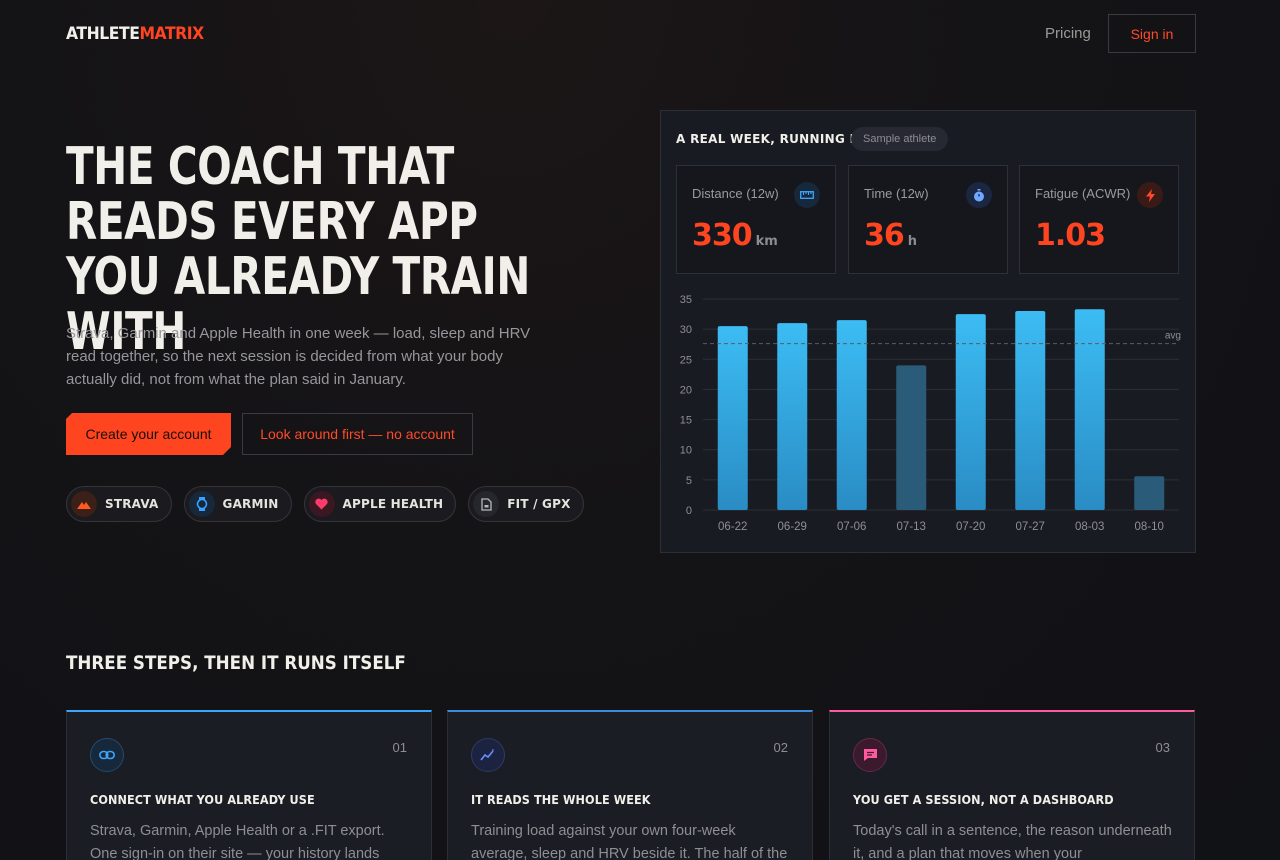 This screenshot has width=1280, height=860. What do you see at coordinates (1149, 527) in the screenshot?
I see `x-tick-label: 08-10` at bounding box center [1149, 527].